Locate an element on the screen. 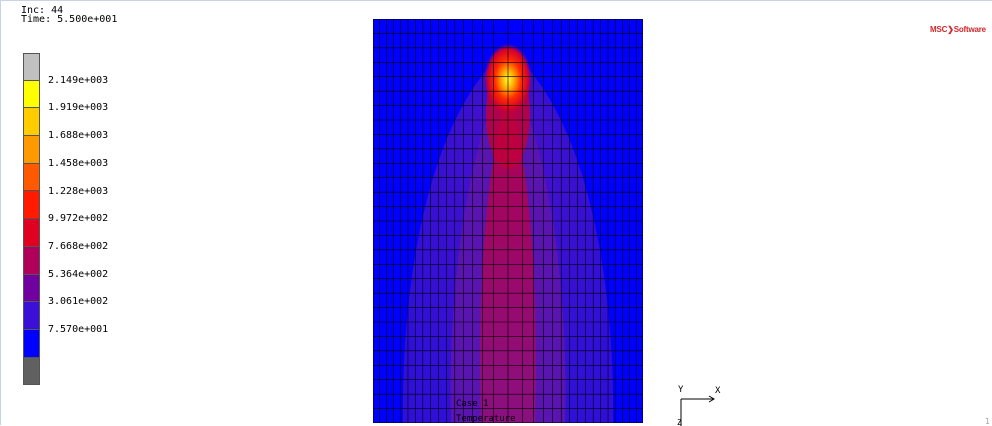 The height and width of the screenshot is (426, 992). inc-value: 44 is located at coordinates (57, 10).